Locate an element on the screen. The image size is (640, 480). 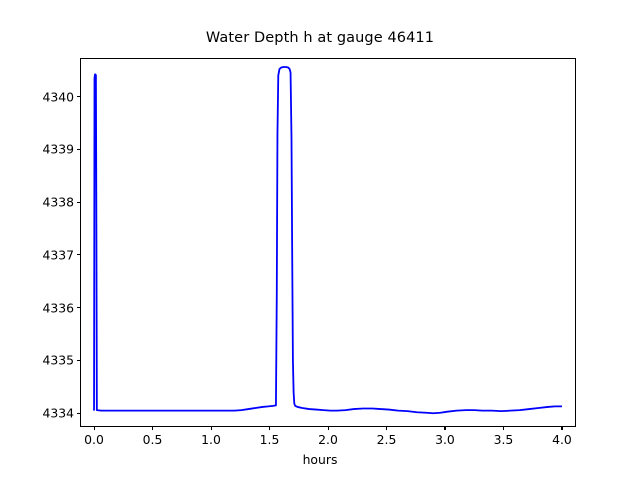
y-axis-tick-labels: 4334 4335 4336 4337 4338 4339 4340 is located at coordinates (41, 240).